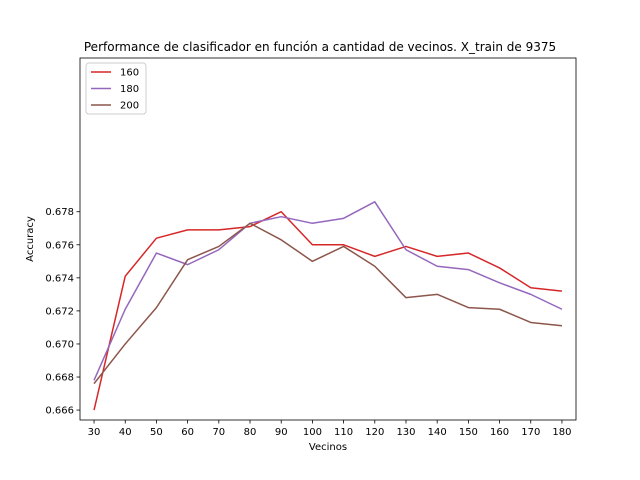  I want to click on legend: 160 180 200, so click(116, 88).